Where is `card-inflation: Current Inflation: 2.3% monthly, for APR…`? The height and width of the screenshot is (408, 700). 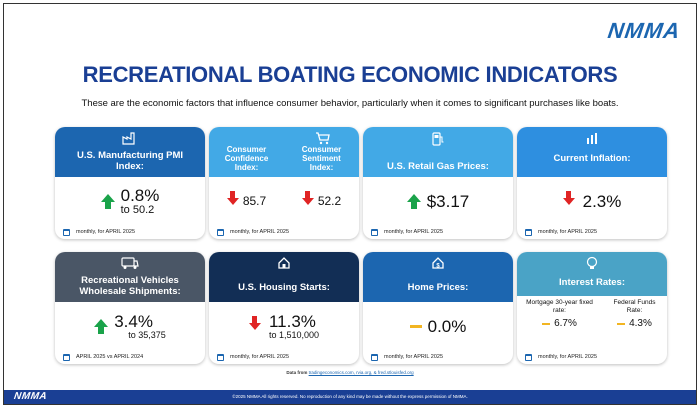 card-inflation: Current Inflation: 2.3% monthly, for APR… is located at coordinates (592, 183).